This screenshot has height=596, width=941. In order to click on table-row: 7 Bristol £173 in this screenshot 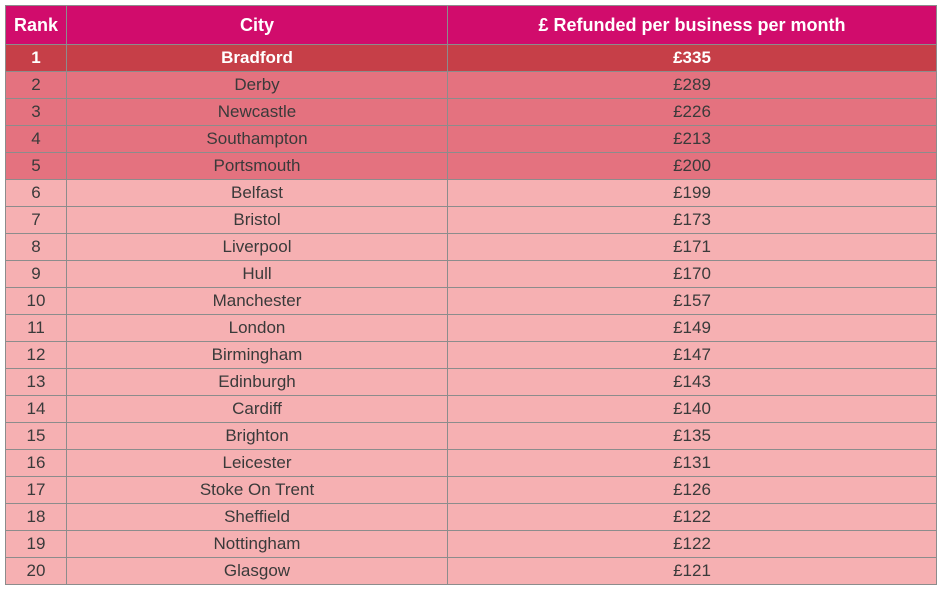, I will do `click(471, 220)`.